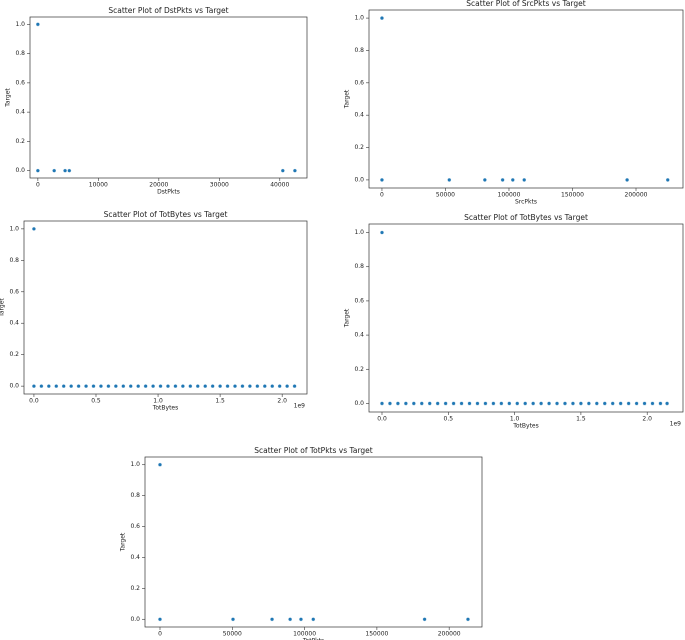  Describe the element at coordinates (168, 10) in the screenshot. I see `chart-title: Scatter Plot of DstPkts vs Target` at that location.